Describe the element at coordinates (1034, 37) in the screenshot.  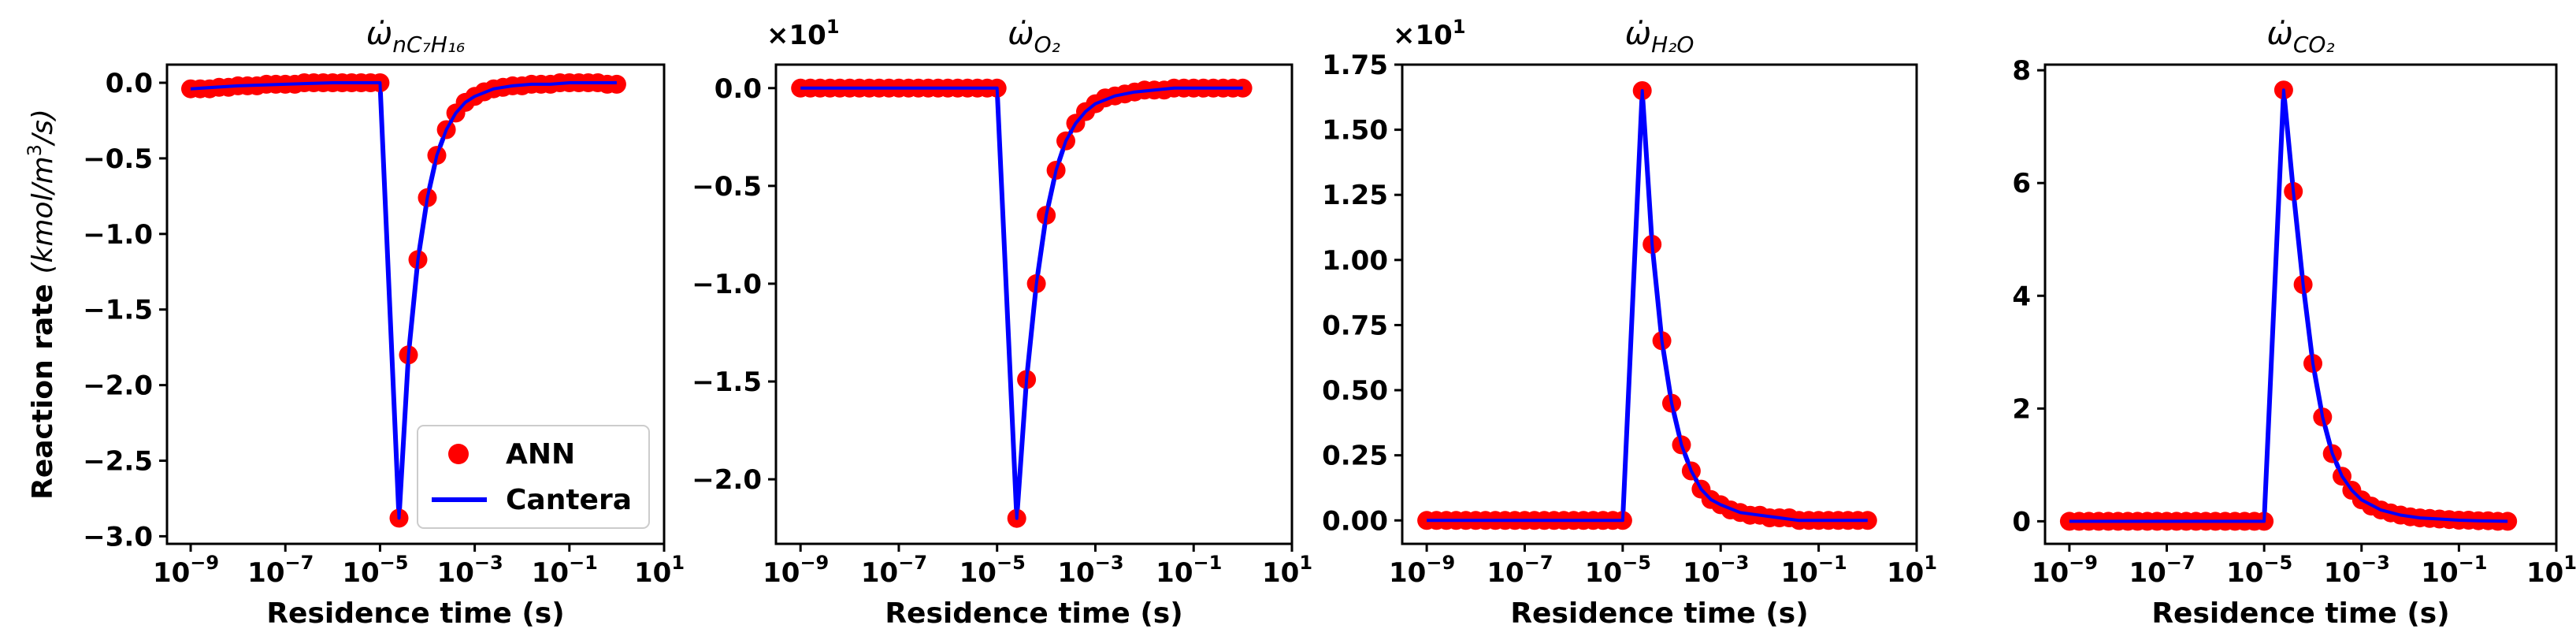
I see `chart-title: ω̇O₂` at that location.